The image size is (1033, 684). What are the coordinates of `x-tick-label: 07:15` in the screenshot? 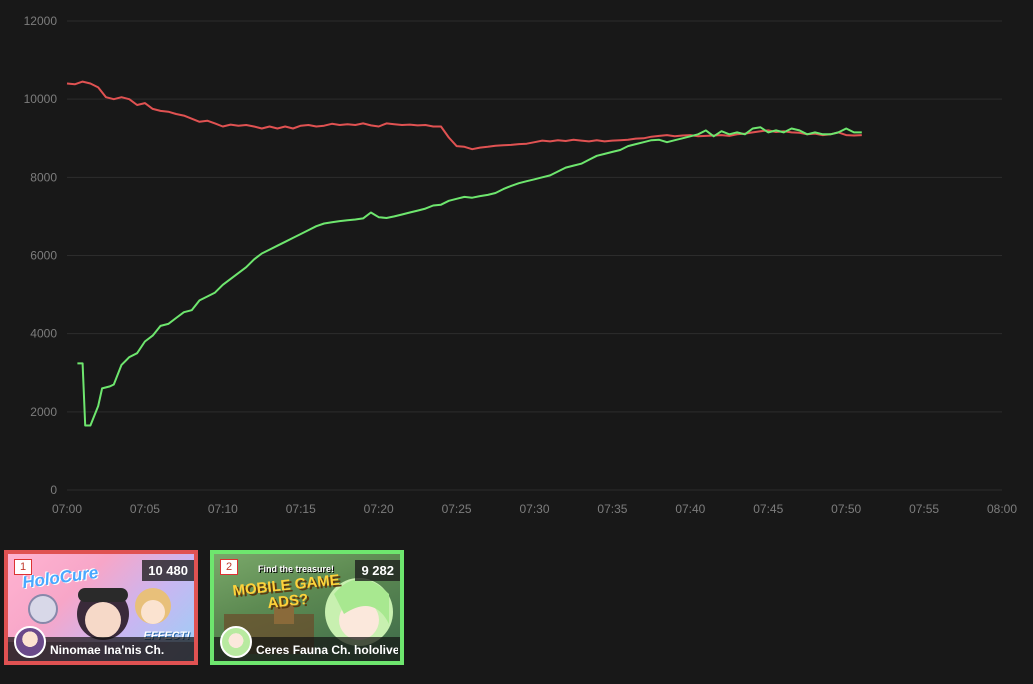 It's located at (301, 509).